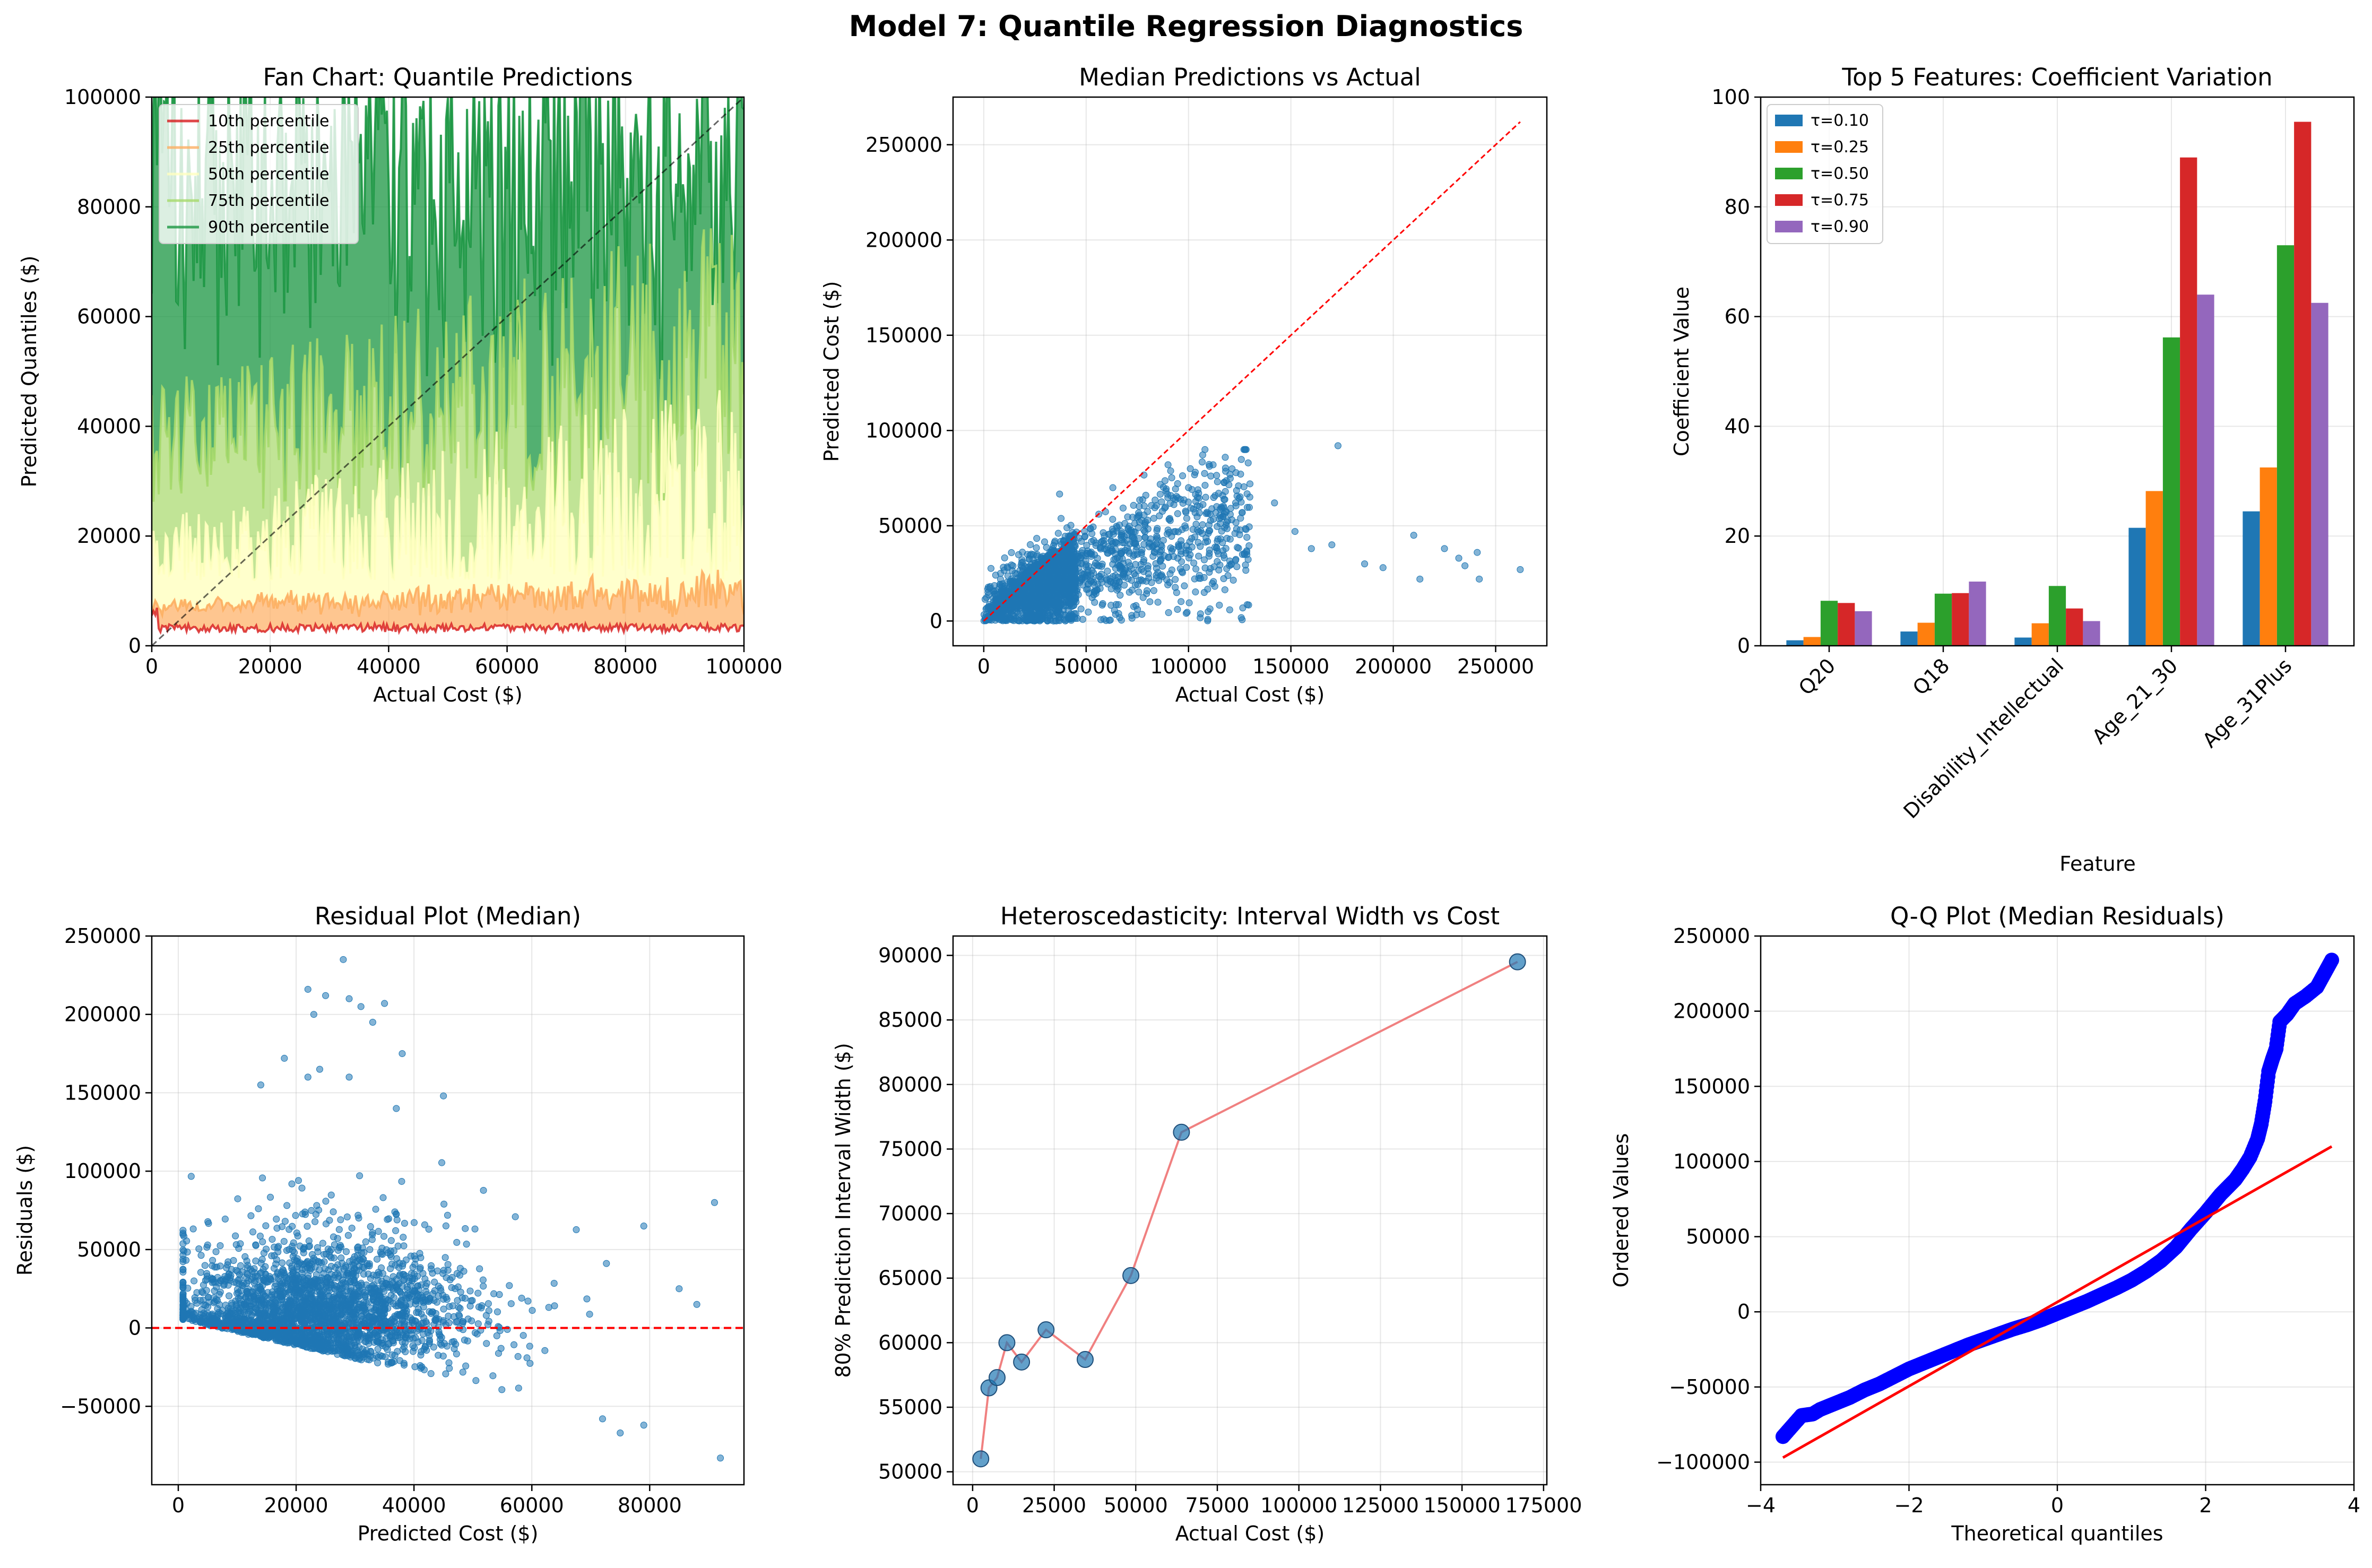 The width and height of the screenshot is (2372, 1568). I want to click on y-axis-label: Predicted Quantiles ($), so click(29, 372).